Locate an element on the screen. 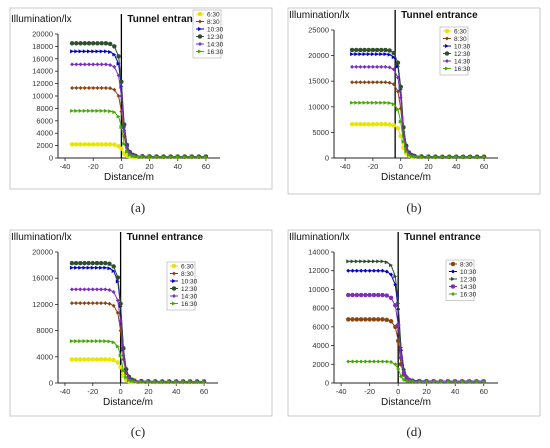 The image size is (550, 448). x-axis-title: Distance/m is located at coordinates (129, 177).